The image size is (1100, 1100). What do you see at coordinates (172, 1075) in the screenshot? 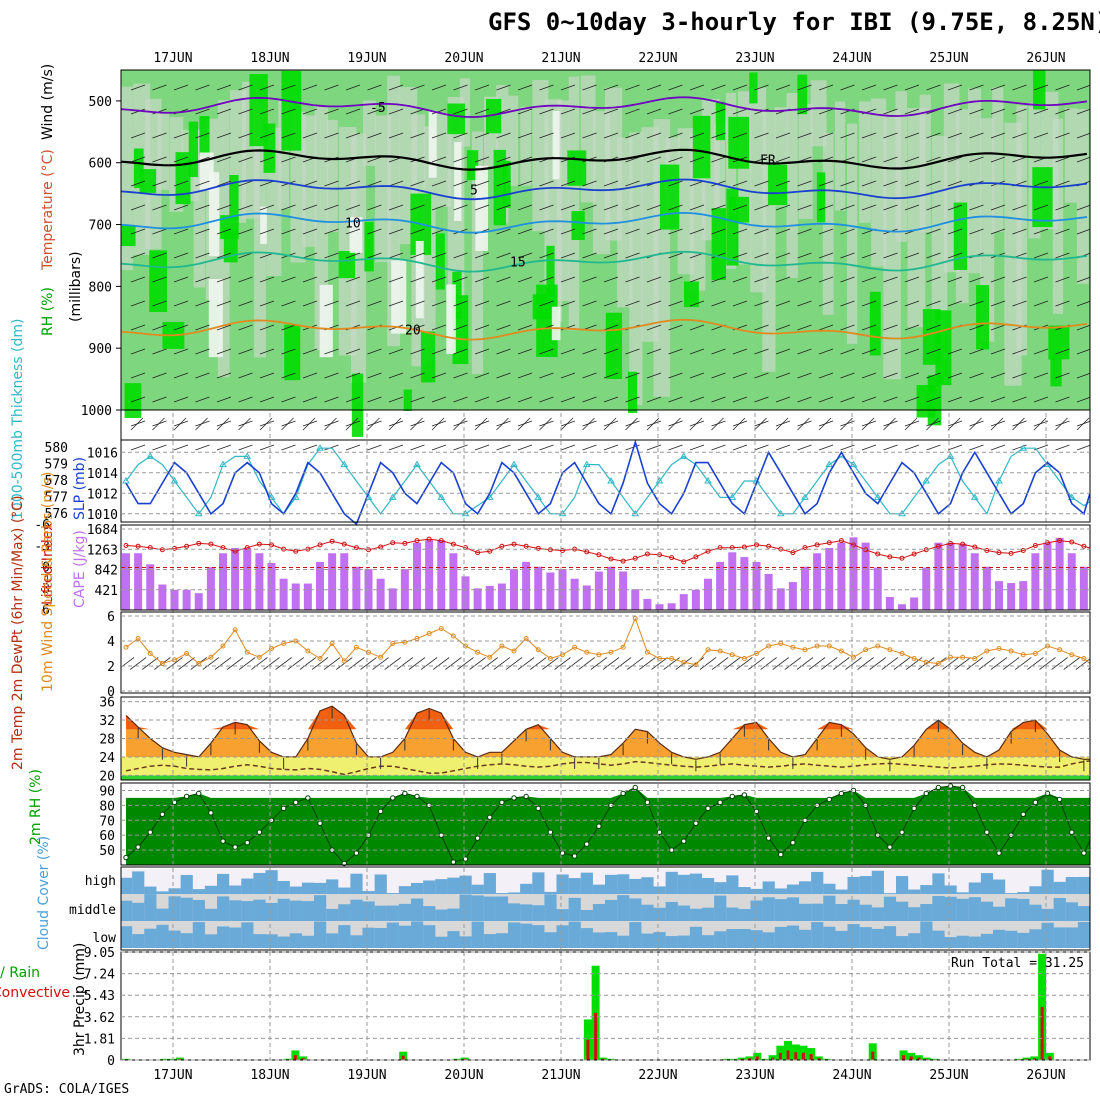
I see `date-label-bottom: 17JUN` at bounding box center [172, 1075].